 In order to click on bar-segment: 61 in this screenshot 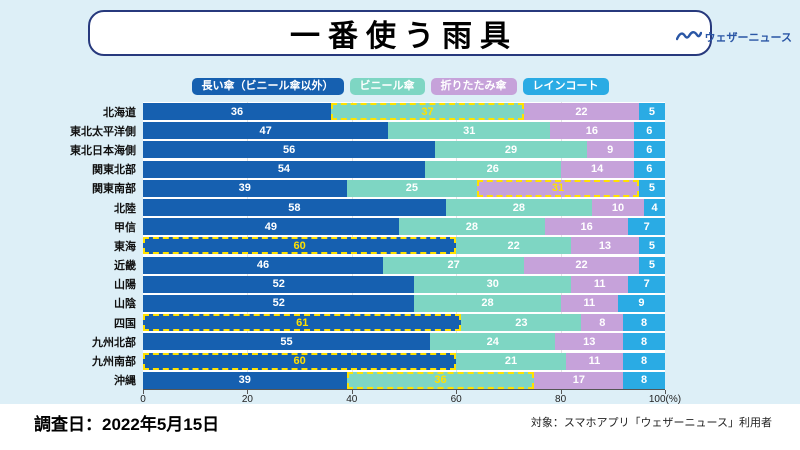, I will do `click(302, 323)`.